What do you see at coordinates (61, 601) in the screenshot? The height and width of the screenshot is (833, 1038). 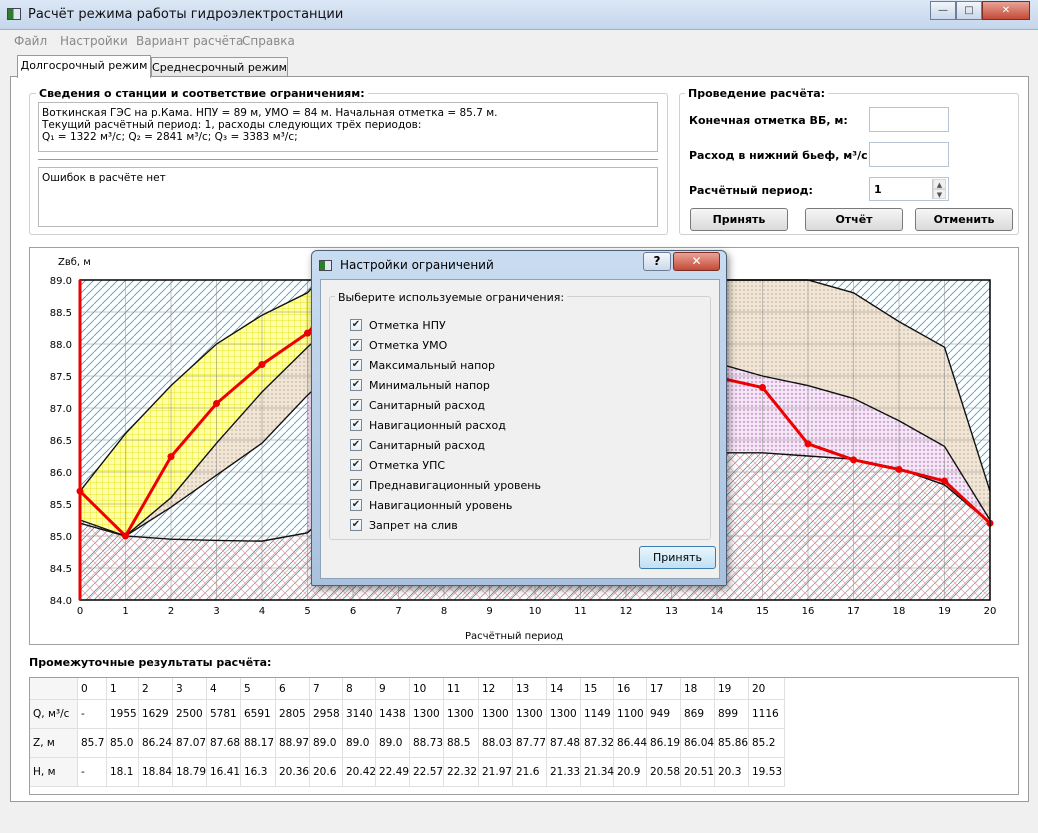 I see `y-tick-label: 84.0` at bounding box center [61, 601].